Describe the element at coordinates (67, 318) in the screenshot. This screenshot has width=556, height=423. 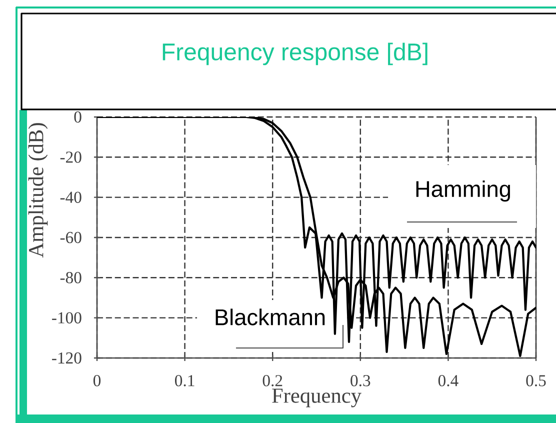
I see `y-tick-label: -100` at that location.